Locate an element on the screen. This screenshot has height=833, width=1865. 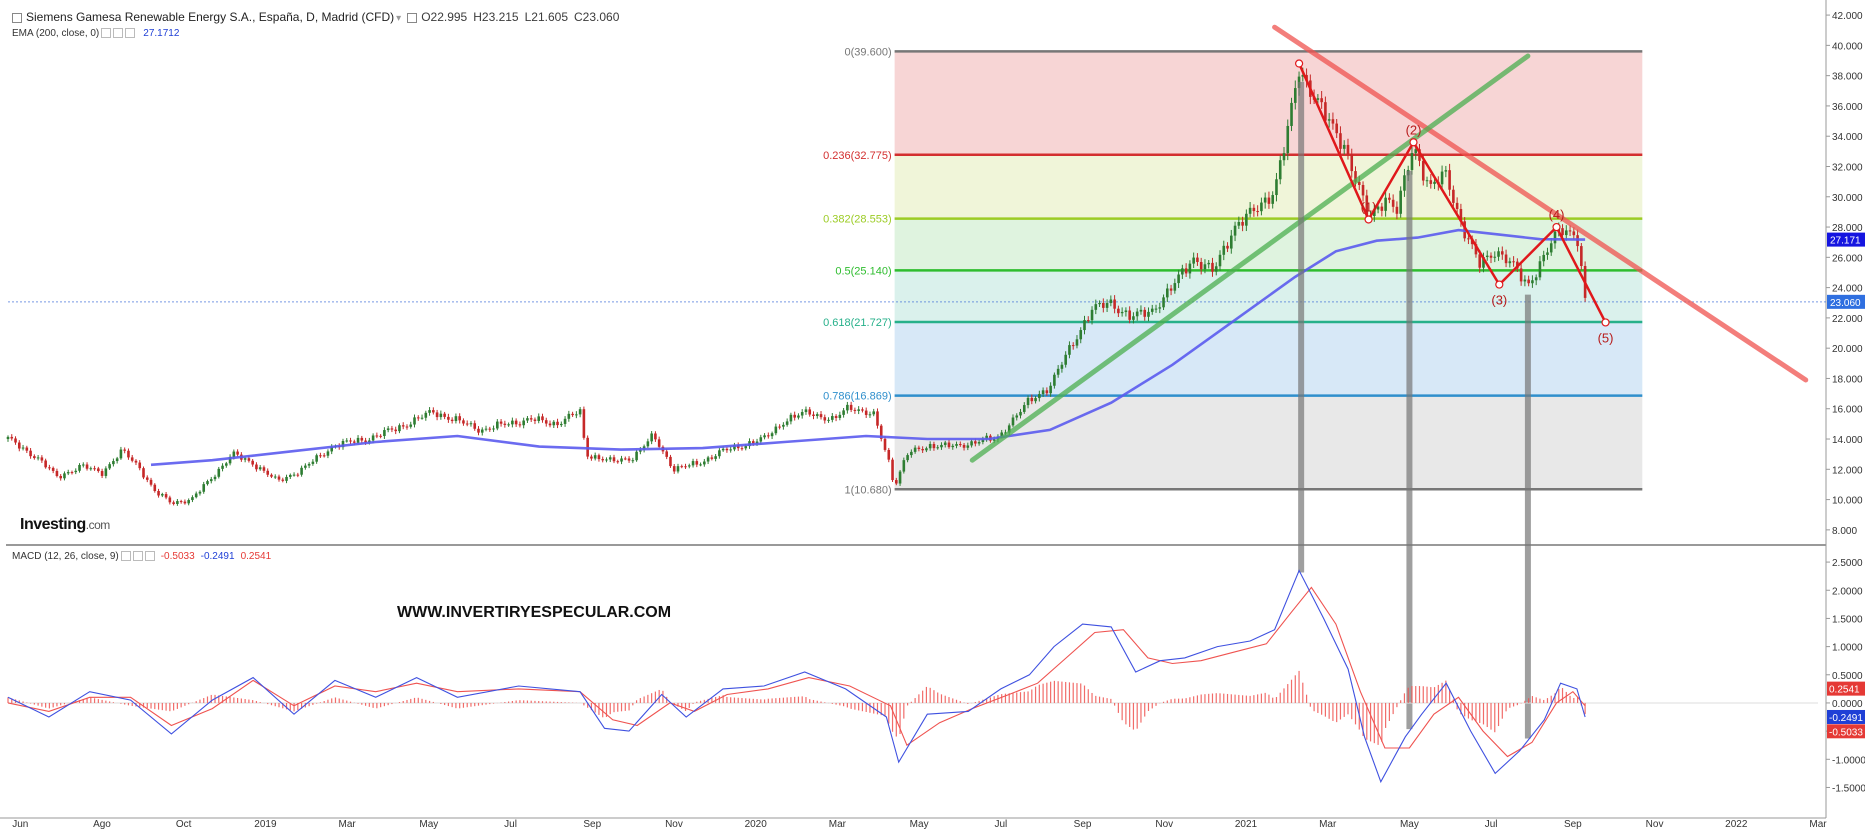
chevron-down-icon: ▾ is located at coordinates (399, 18).